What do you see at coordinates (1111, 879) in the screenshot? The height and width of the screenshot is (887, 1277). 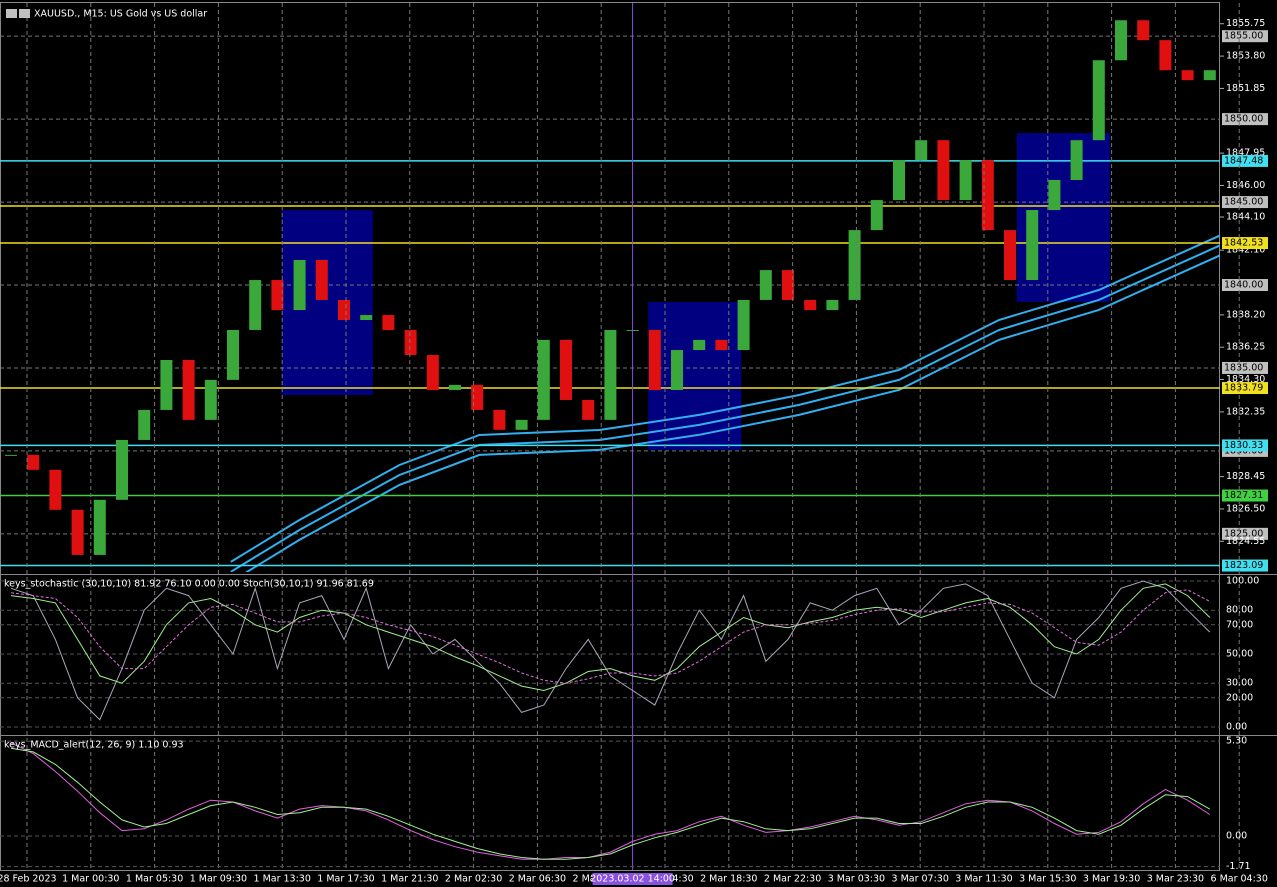 I see `time-label: 3 Mar 19:30` at bounding box center [1111, 879].